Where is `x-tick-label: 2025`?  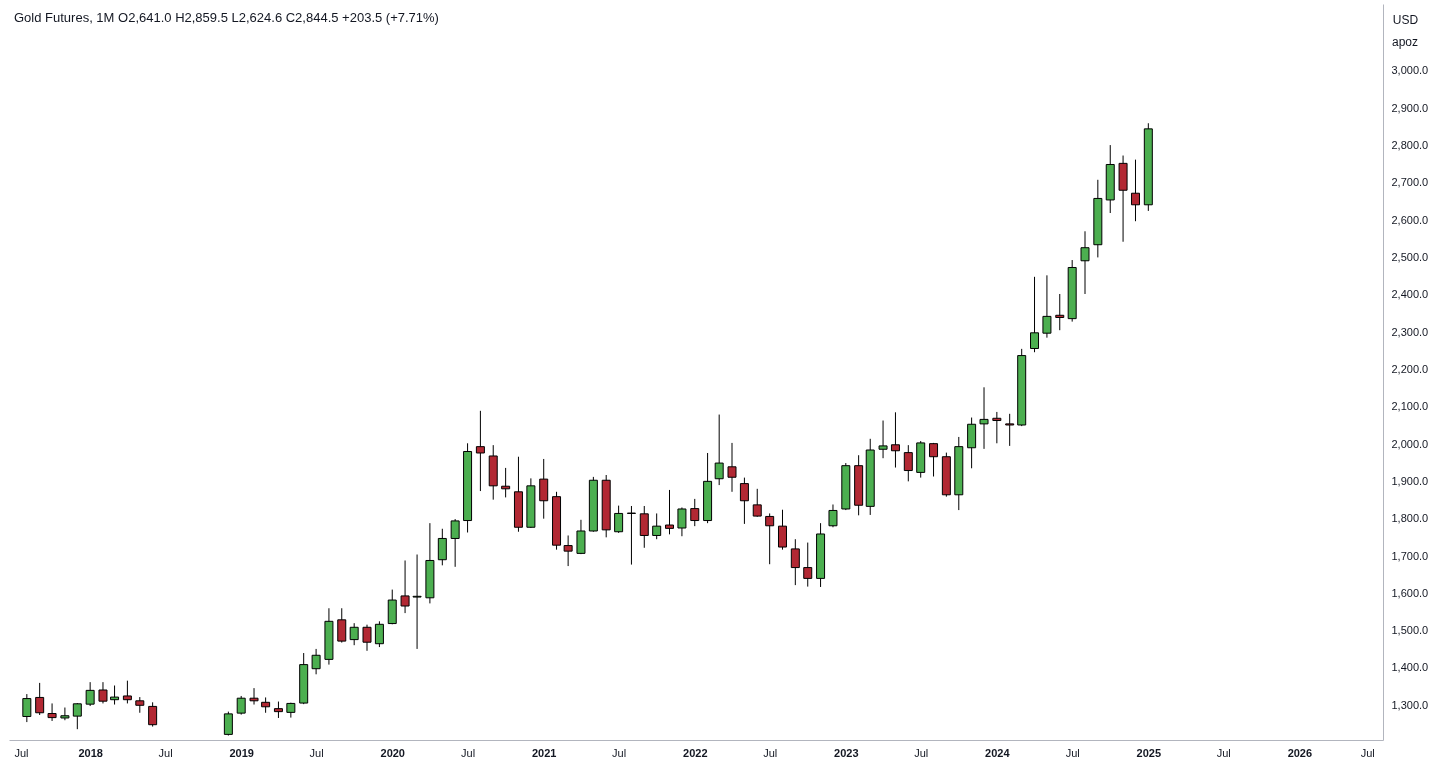
x-tick-label: 2025 is located at coordinates (1149, 752).